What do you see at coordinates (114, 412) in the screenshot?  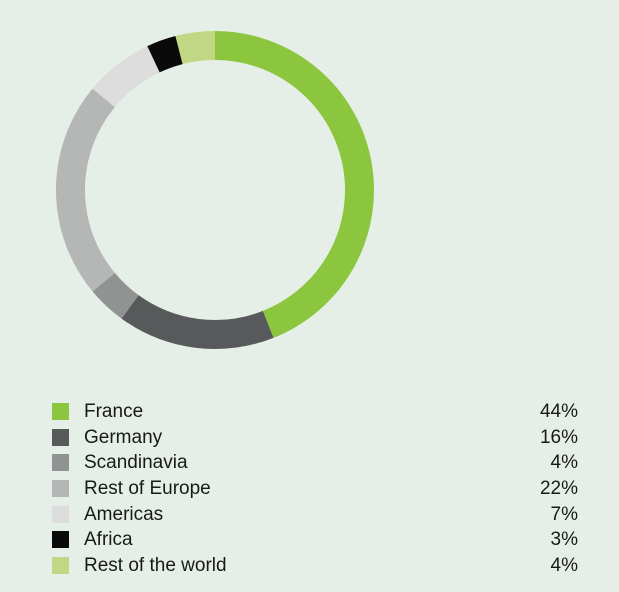 I see `legend-label: France` at bounding box center [114, 412].